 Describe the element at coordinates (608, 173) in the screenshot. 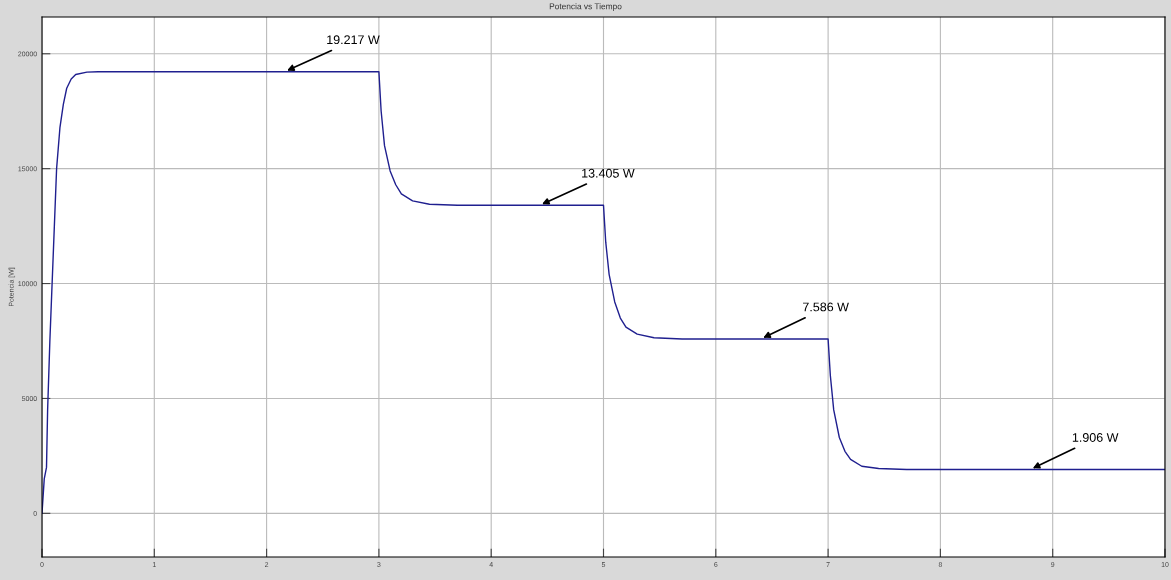

I see `annotation: 13.405 W` at that location.